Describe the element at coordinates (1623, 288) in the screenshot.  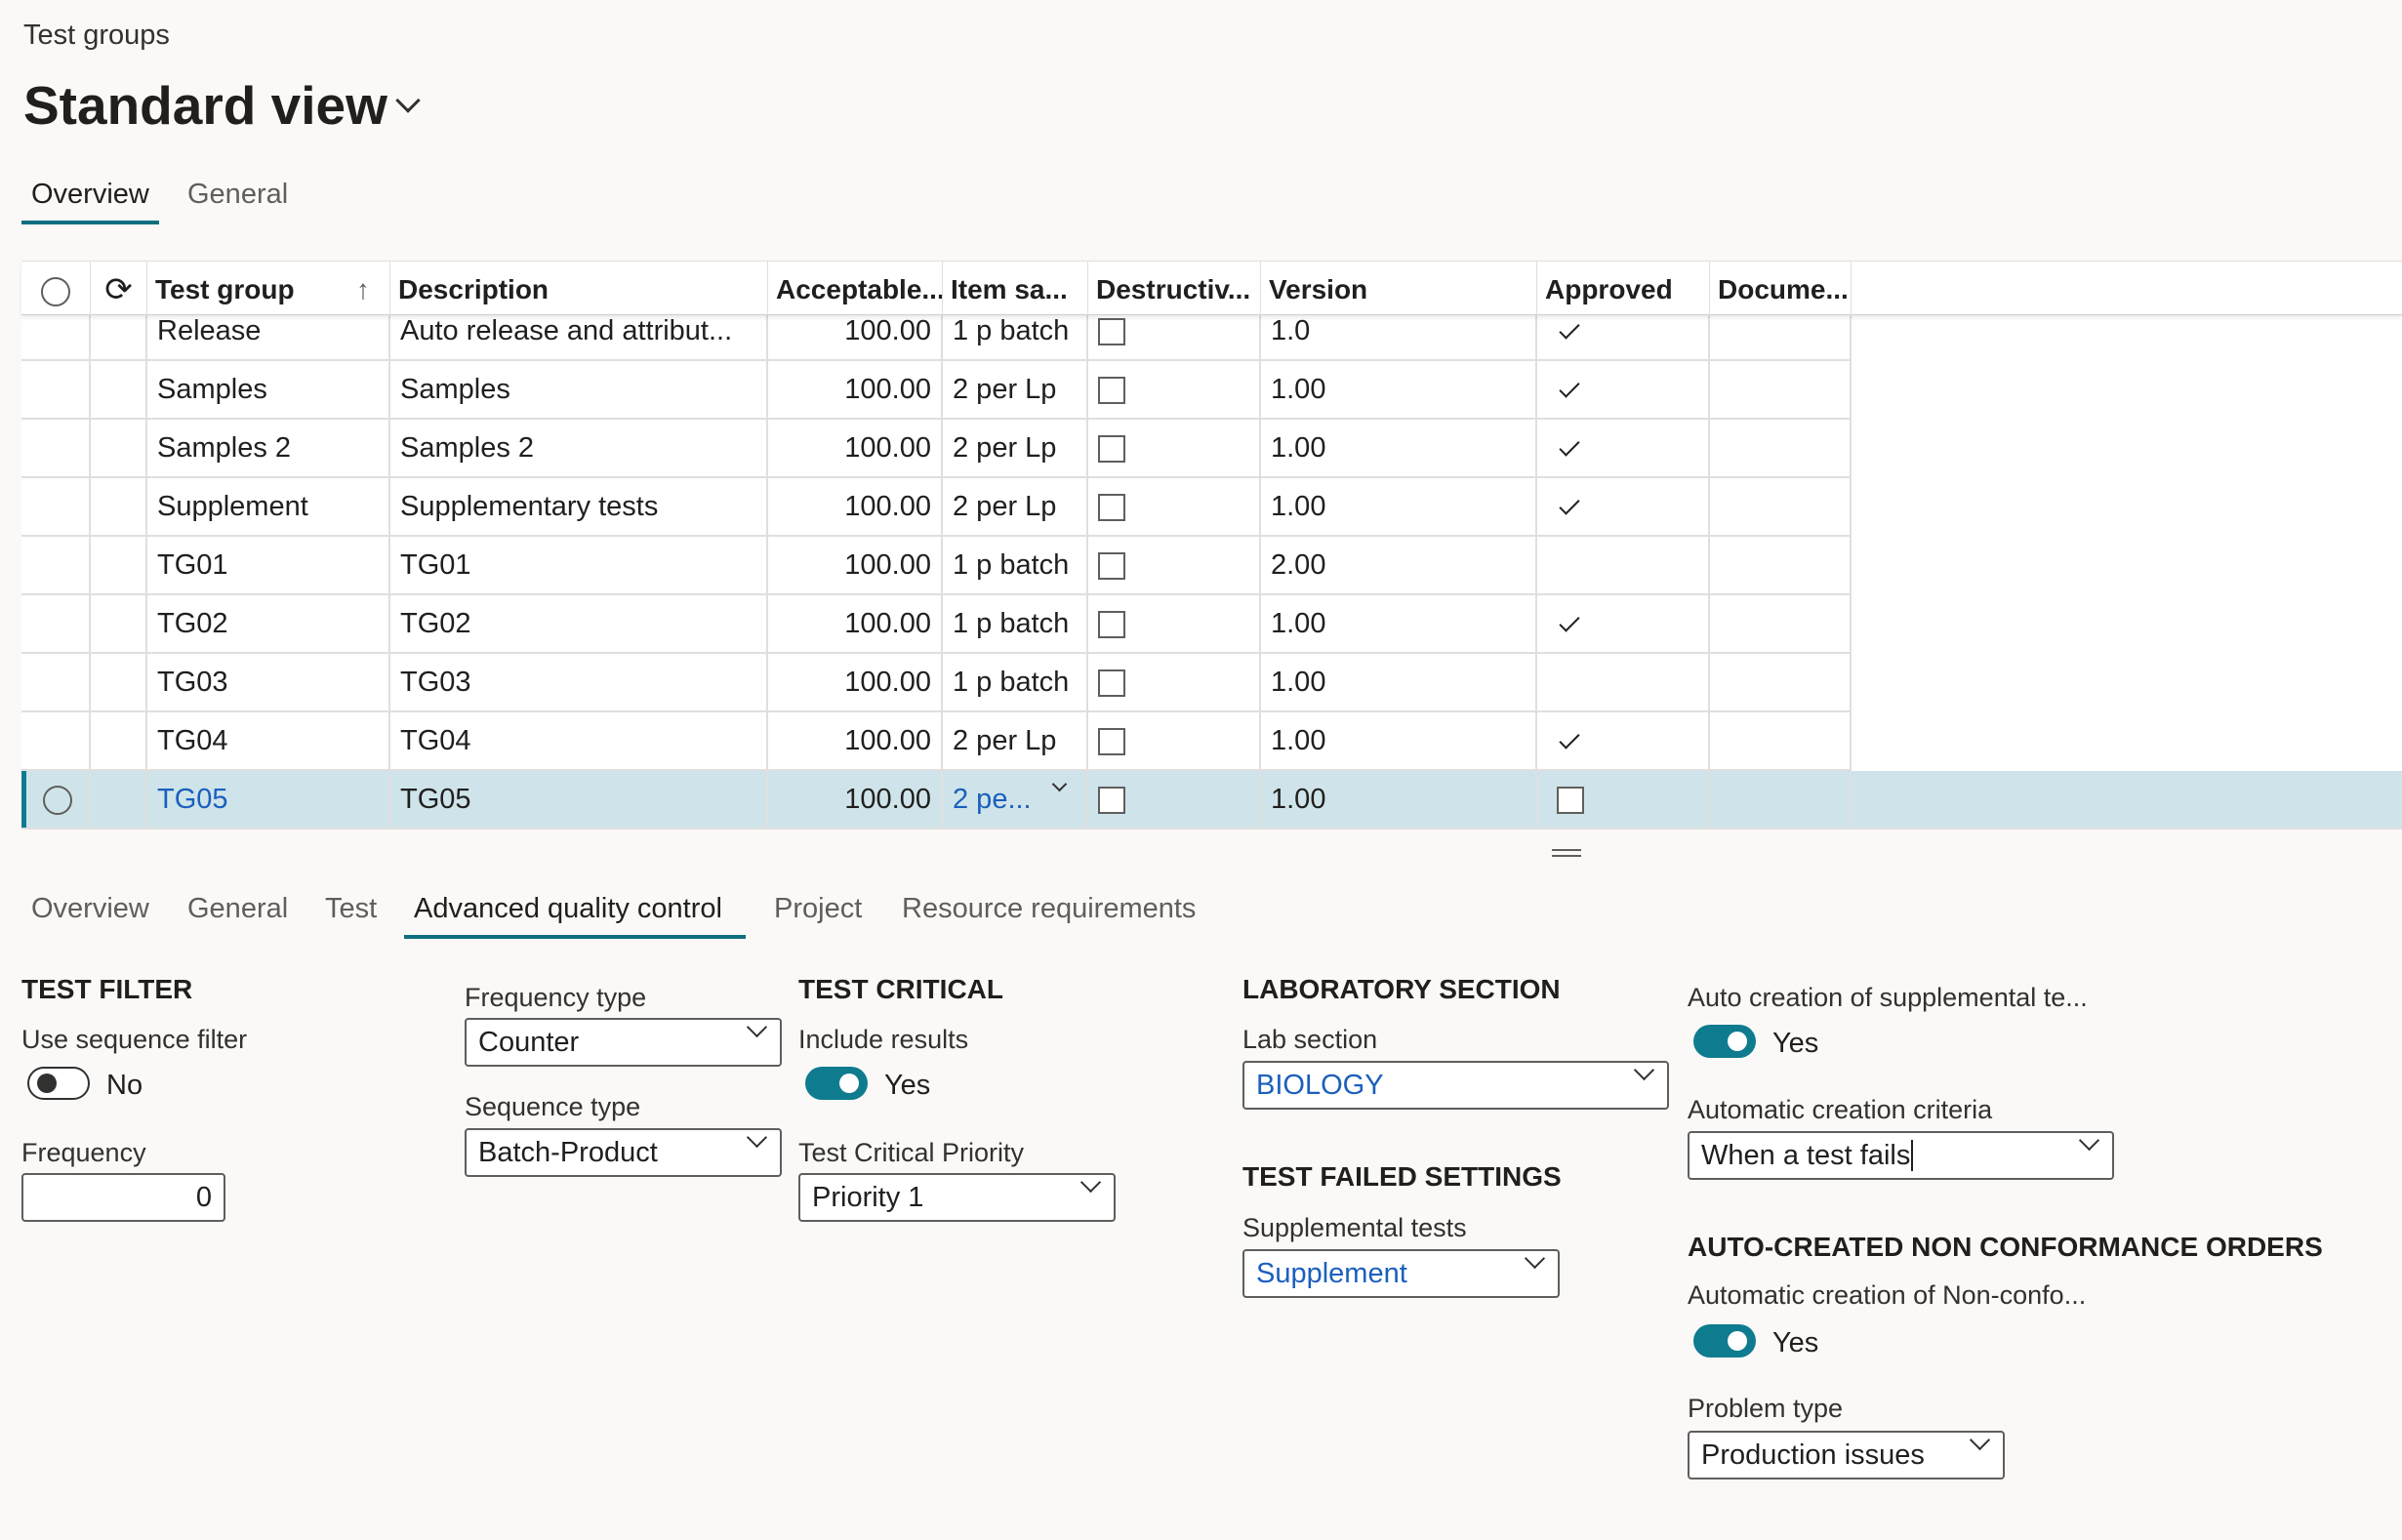
I see `col-approved: Approved` at that location.